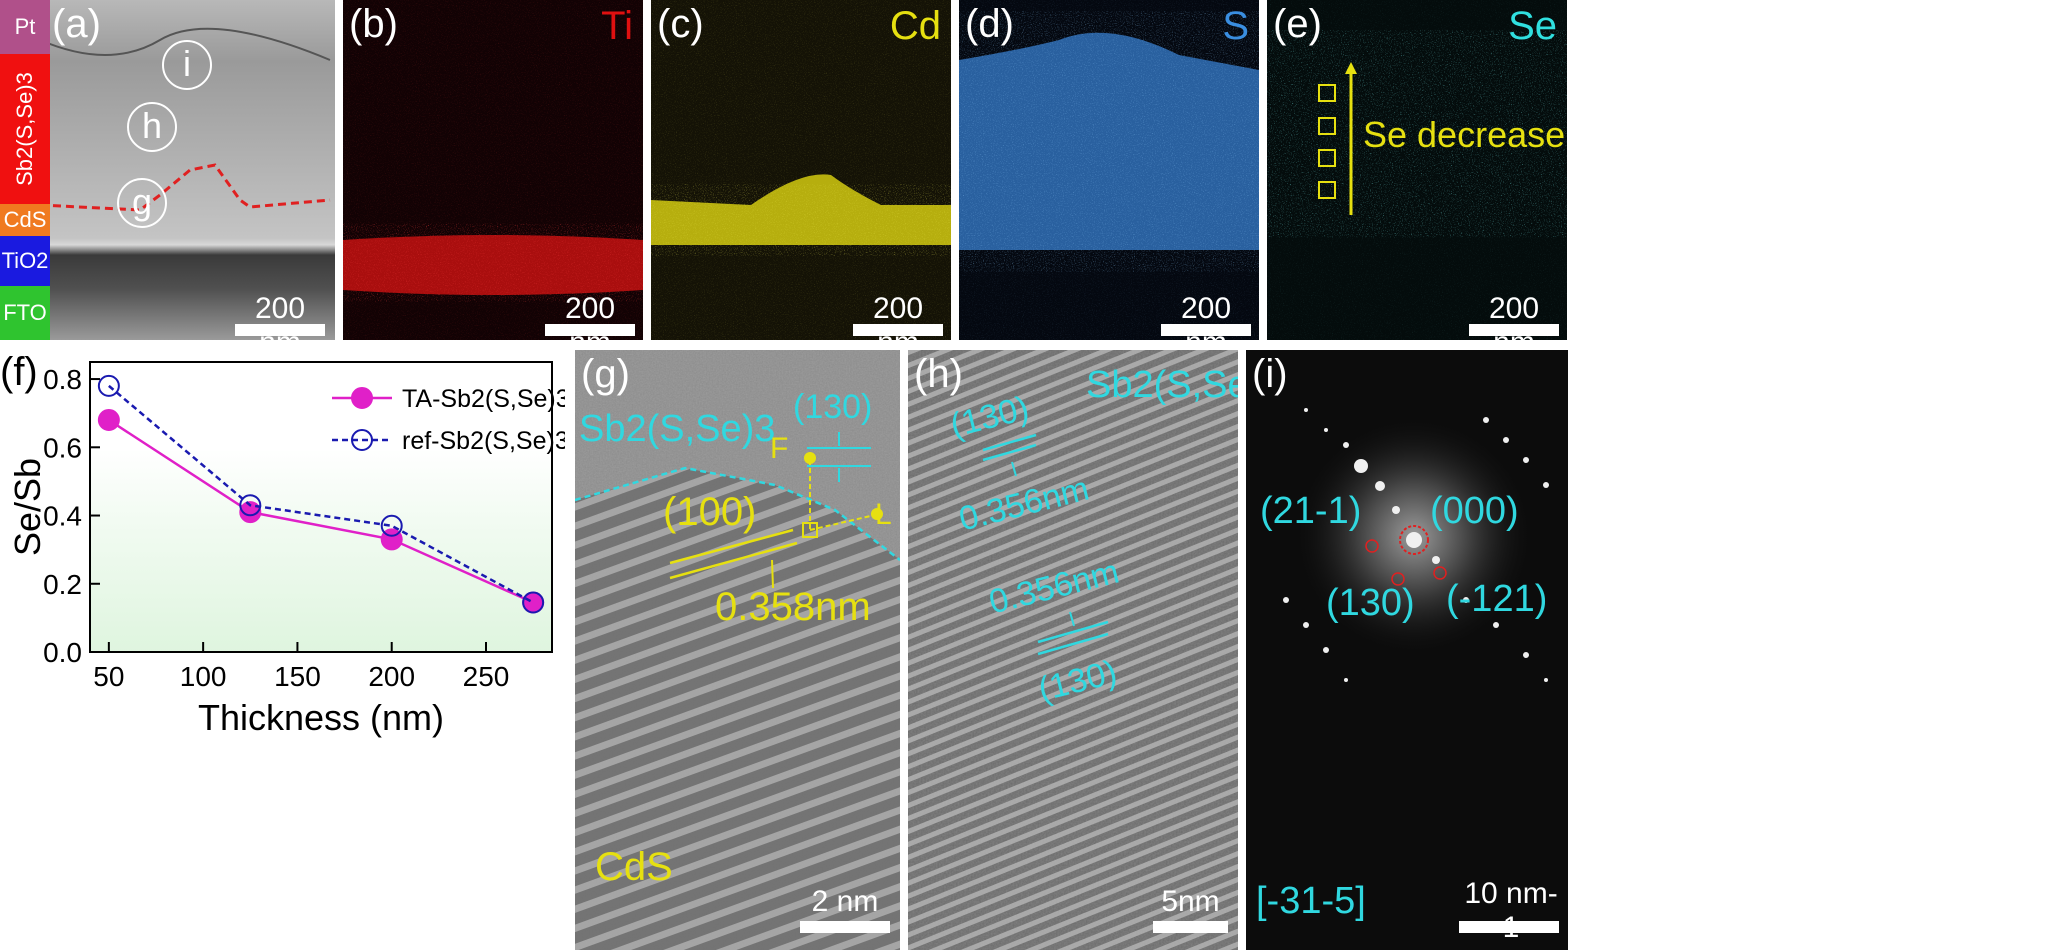  Describe the element at coordinates (1474, 511) in the screenshot. I see `spot-000-label: (000)` at that location.